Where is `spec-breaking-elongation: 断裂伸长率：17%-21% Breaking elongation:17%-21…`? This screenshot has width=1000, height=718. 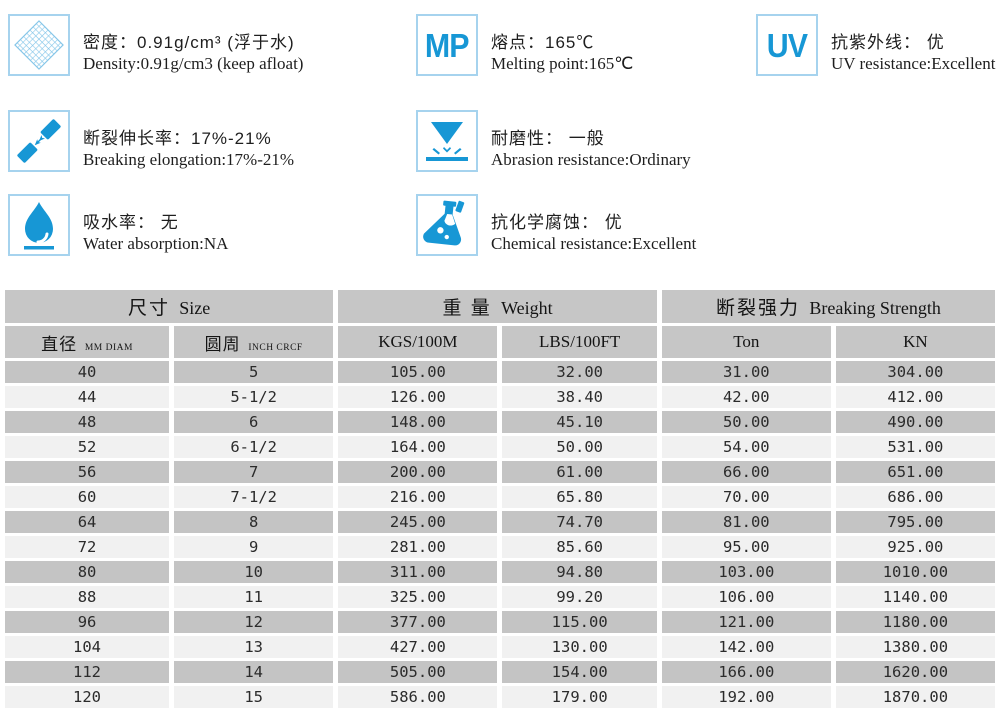 spec-breaking-elongation: 断裂伸长率：17%-21% Breaking elongation:17%-21… is located at coordinates (151, 141).